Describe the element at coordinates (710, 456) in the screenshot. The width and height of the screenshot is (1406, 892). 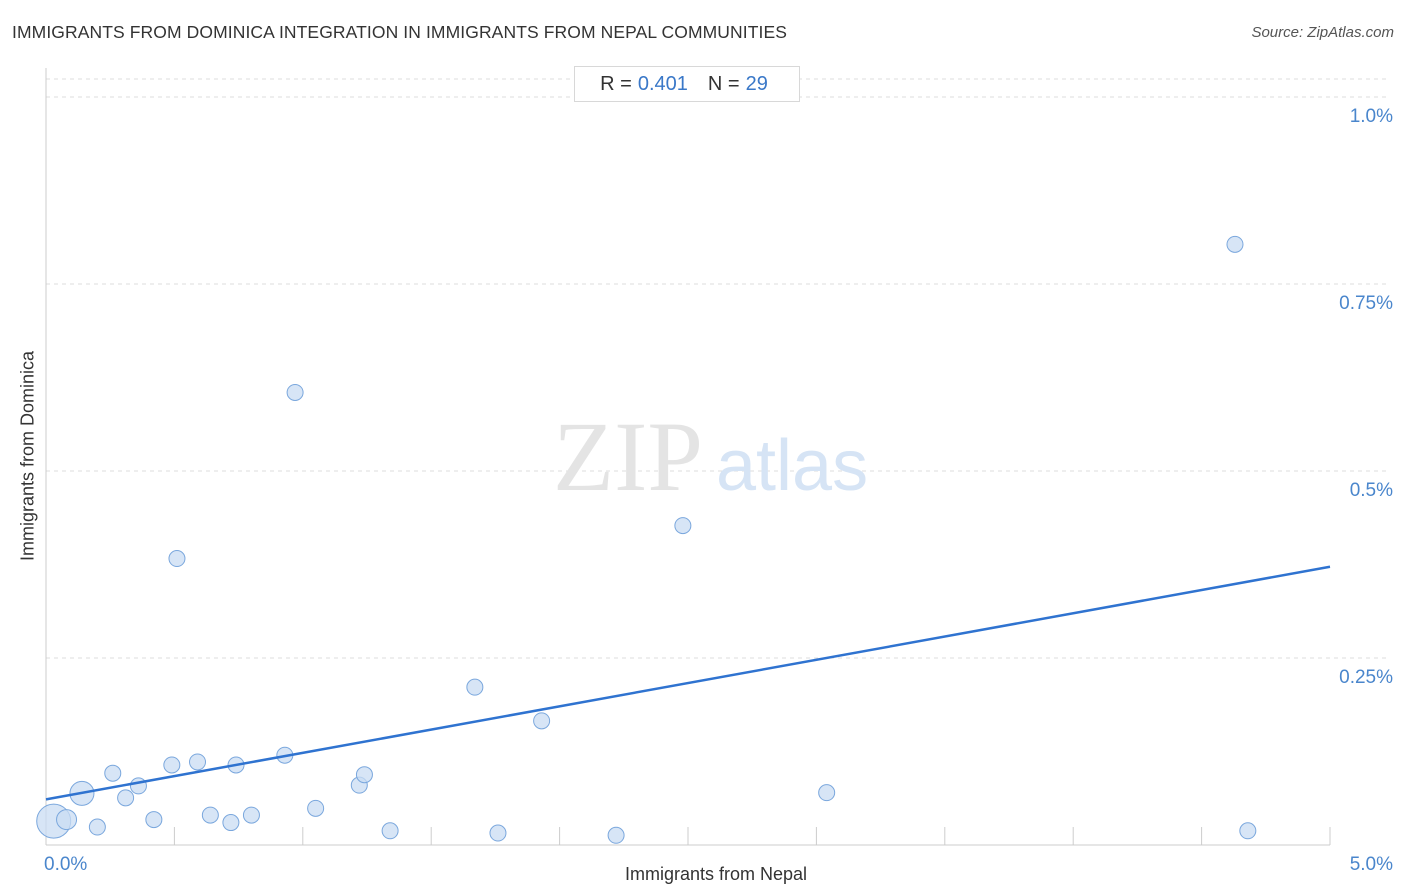
I see `watermark: ZIP atlas` at that location.